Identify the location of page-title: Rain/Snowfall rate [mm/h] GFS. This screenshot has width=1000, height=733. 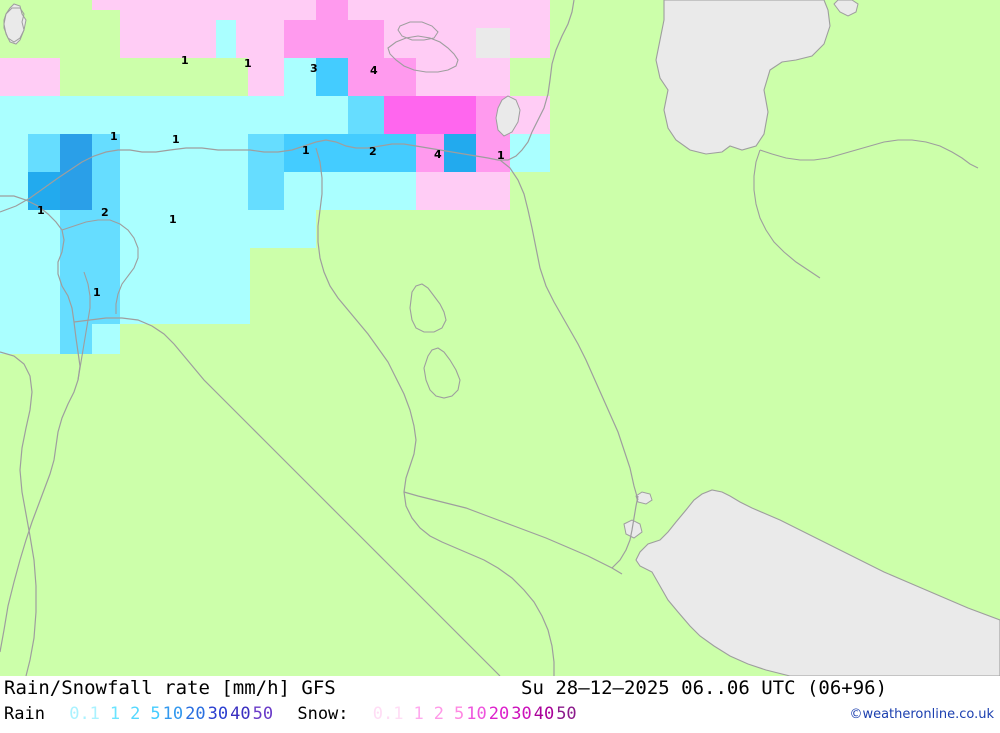
(170, 688).